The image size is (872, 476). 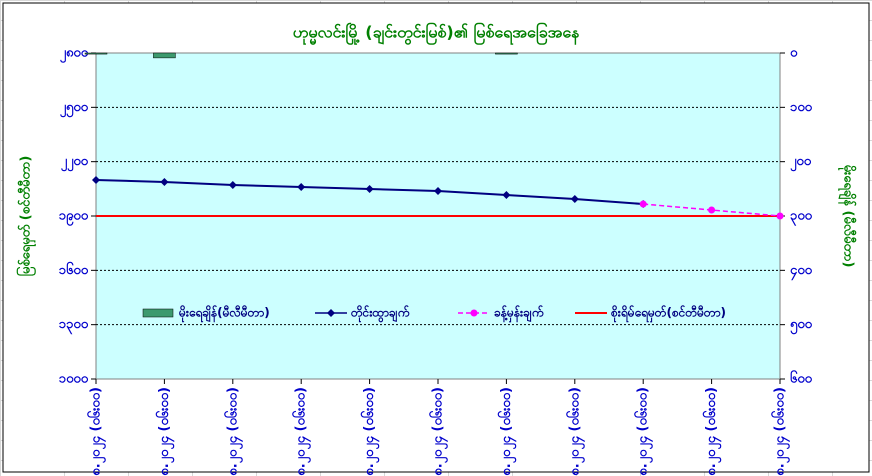 I want to click on y-tick-label: ၁၃၀၀, so click(x=74, y=326).